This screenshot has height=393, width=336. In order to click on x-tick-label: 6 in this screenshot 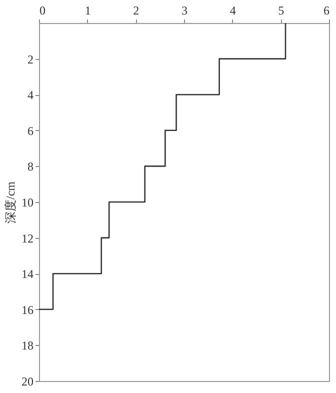, I will do `click(327, 11)`.